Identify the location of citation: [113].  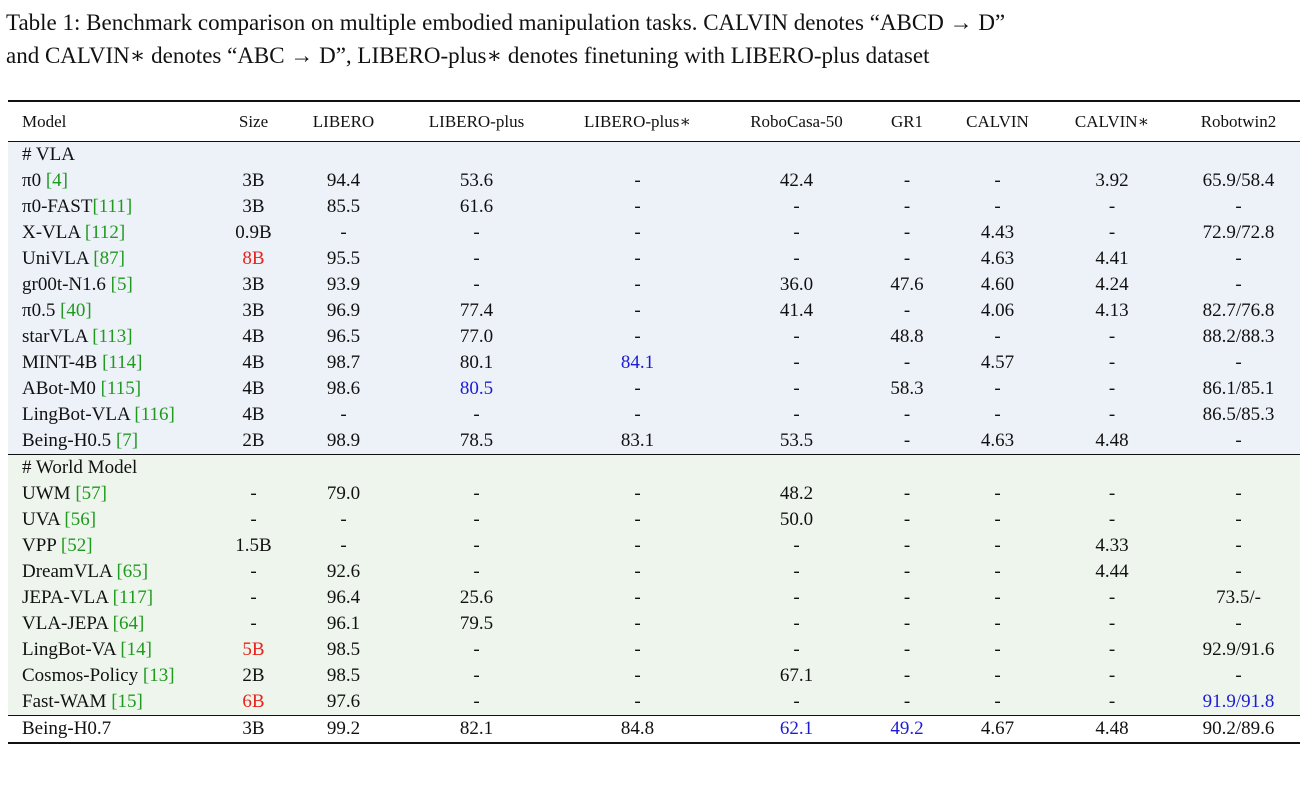
(110, 336).